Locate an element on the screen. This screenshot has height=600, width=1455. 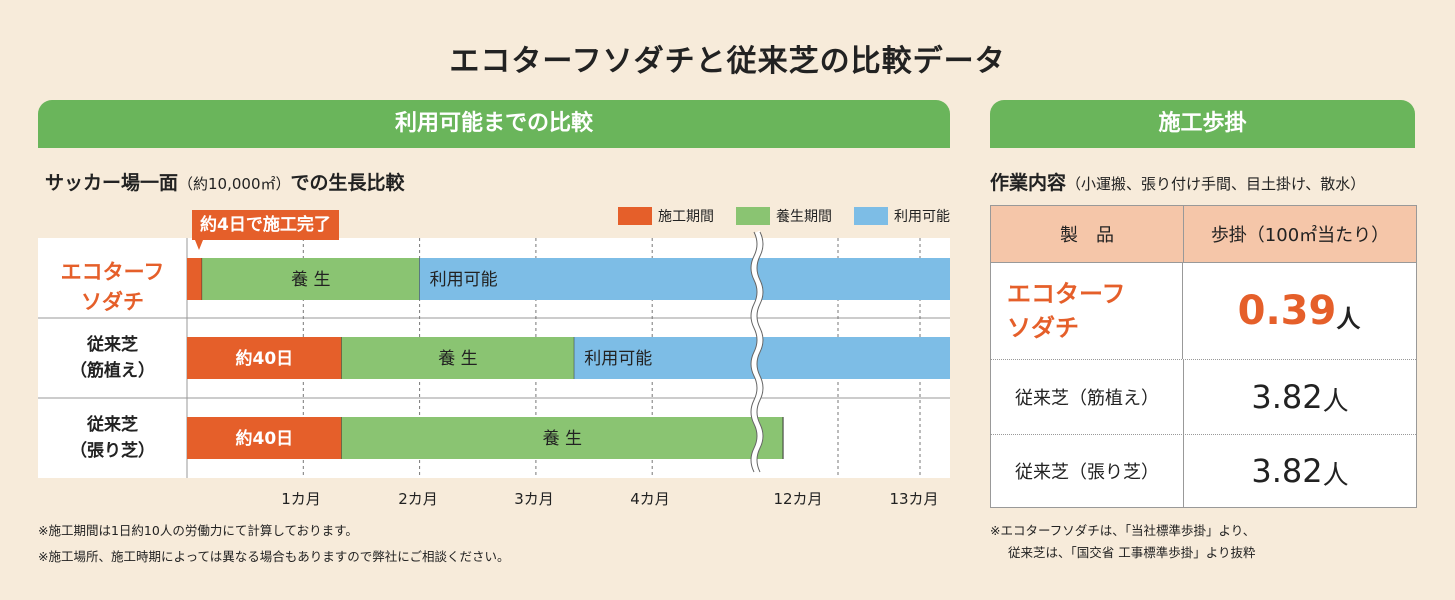
x-tick: 13カ月 is located at coordinates (914, 499).